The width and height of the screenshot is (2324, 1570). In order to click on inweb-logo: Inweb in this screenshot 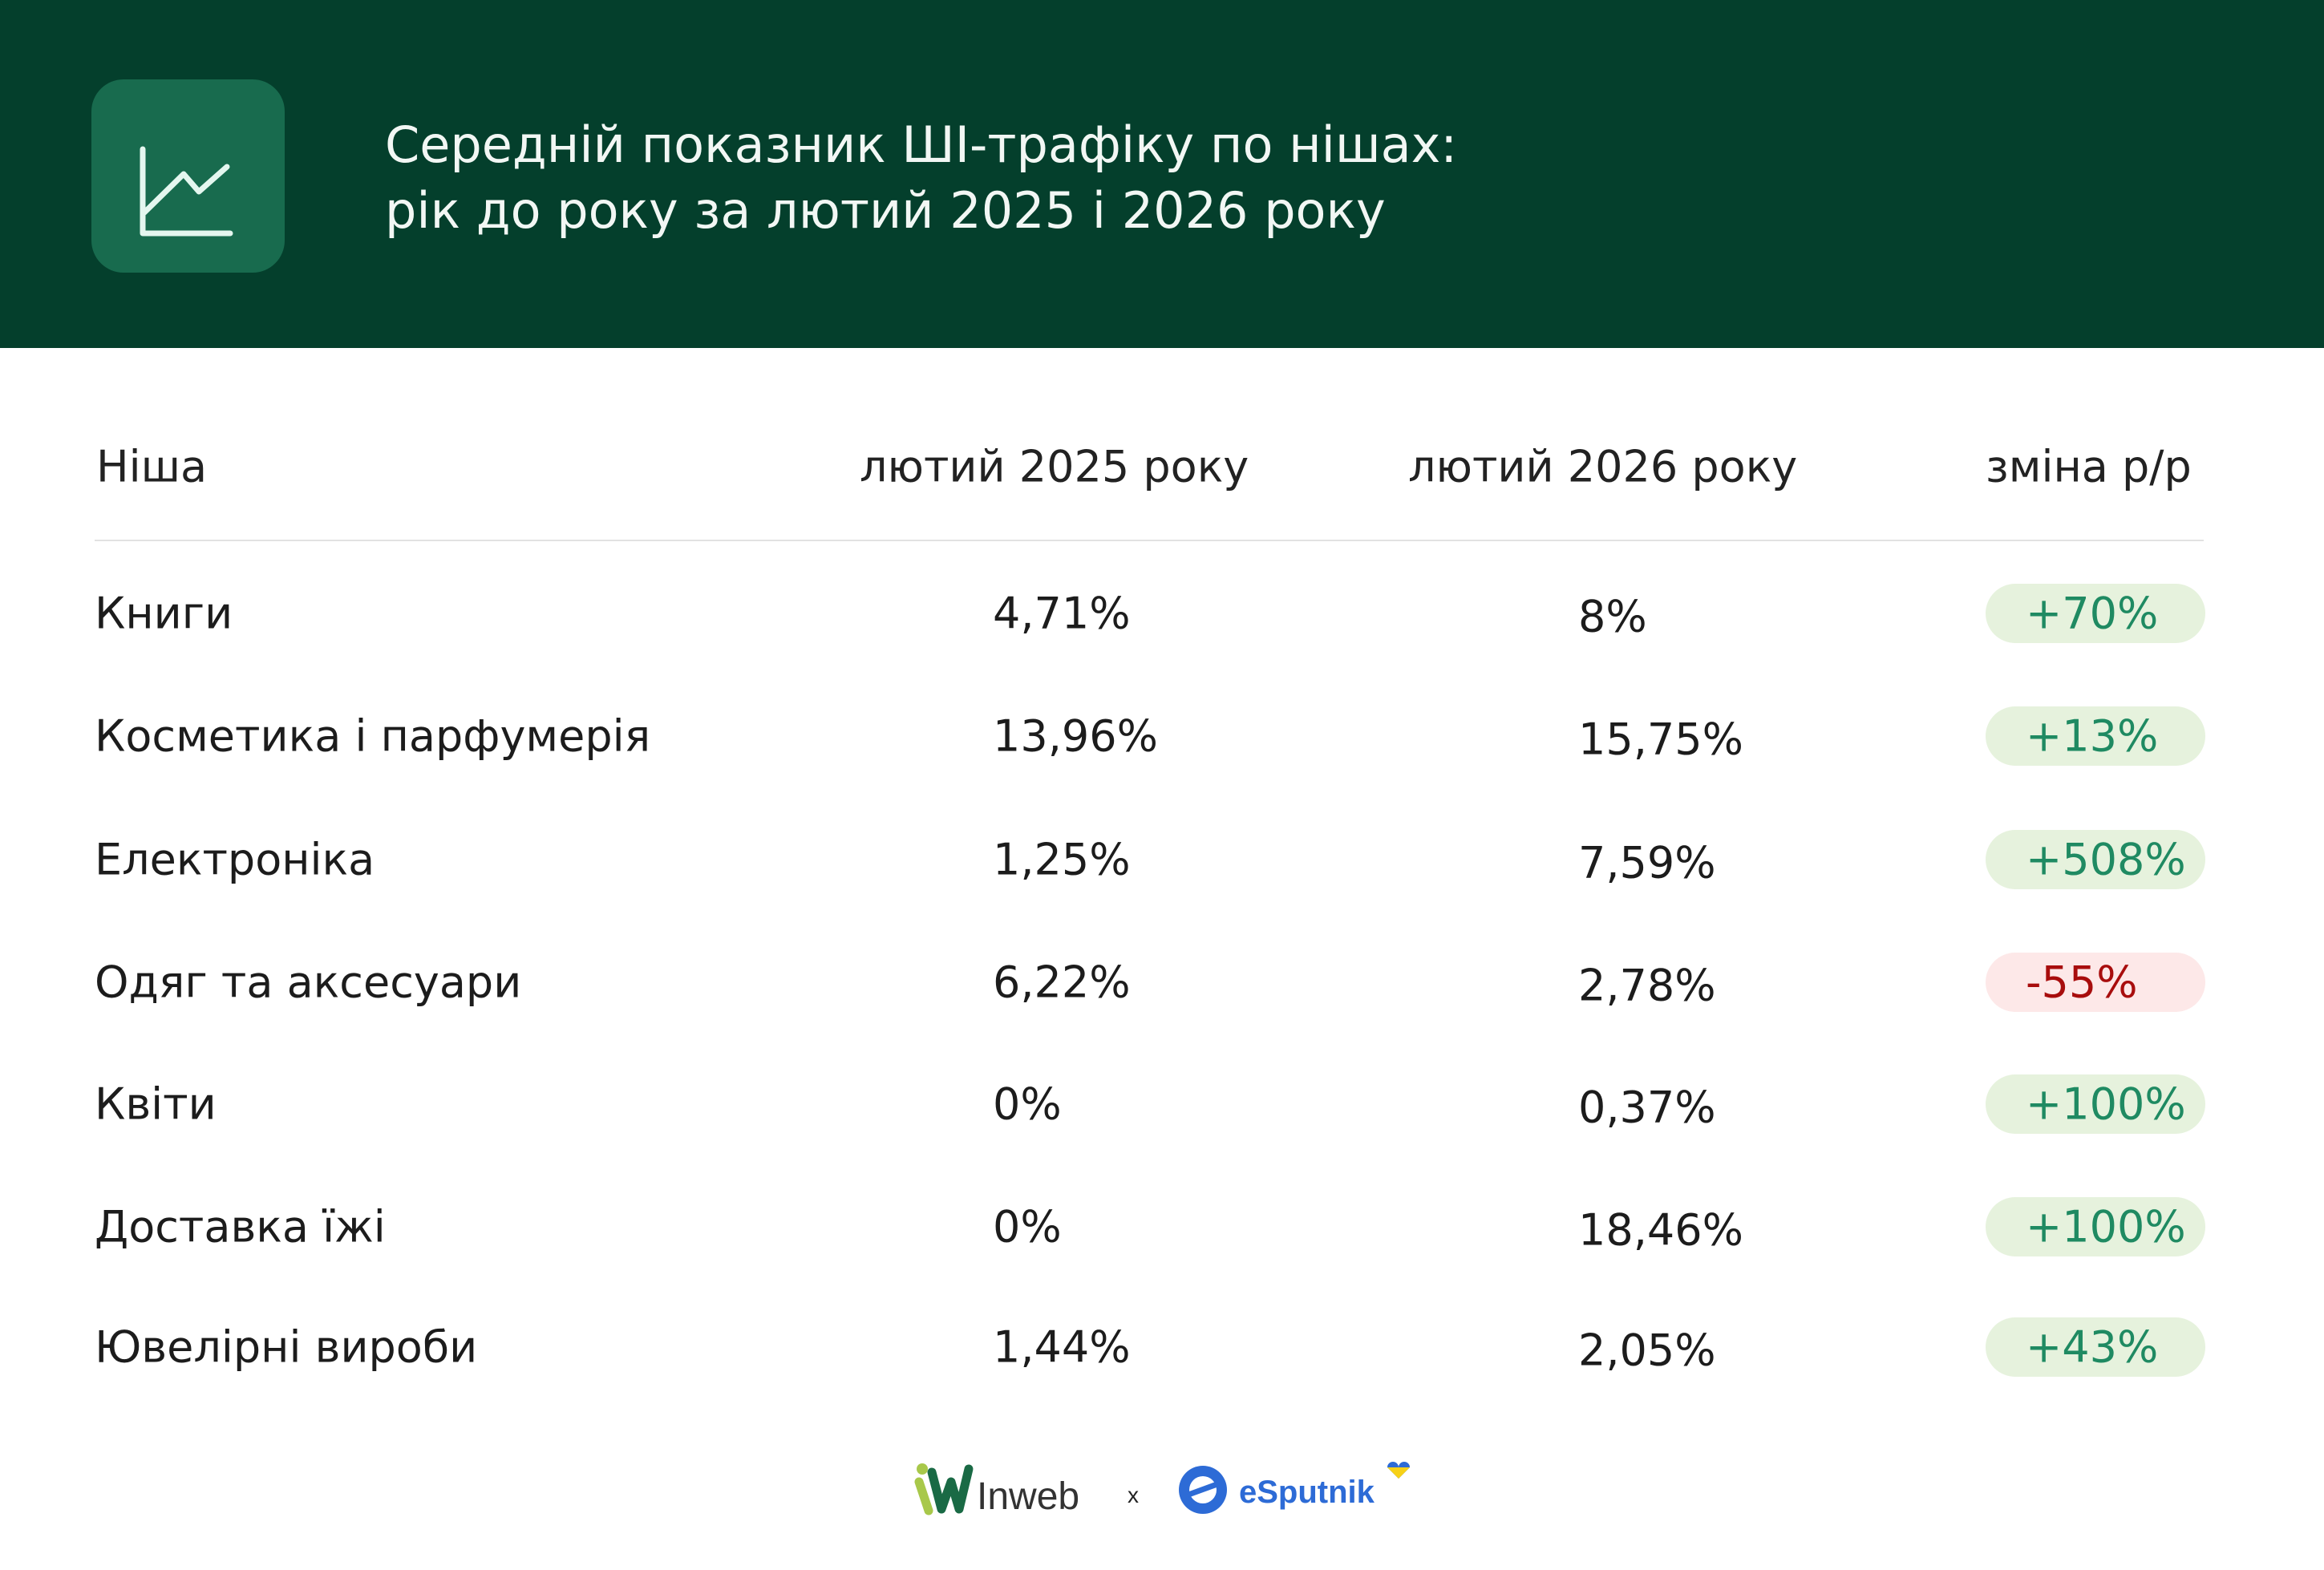, I will do `click(996, 1490)`.